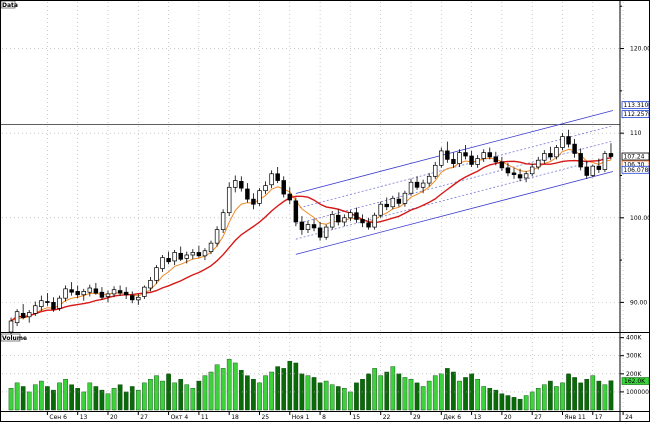  Describe the element at coordinates (356, 417) in the screenshot. I see `x-tick-label: 15` at that location.